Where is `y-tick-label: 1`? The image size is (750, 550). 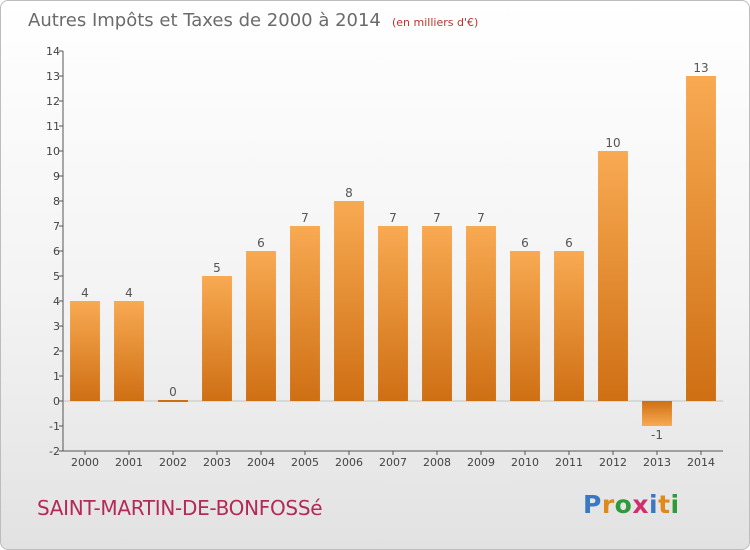
y-tick-label: 1 is located at coordinates (56, 376).